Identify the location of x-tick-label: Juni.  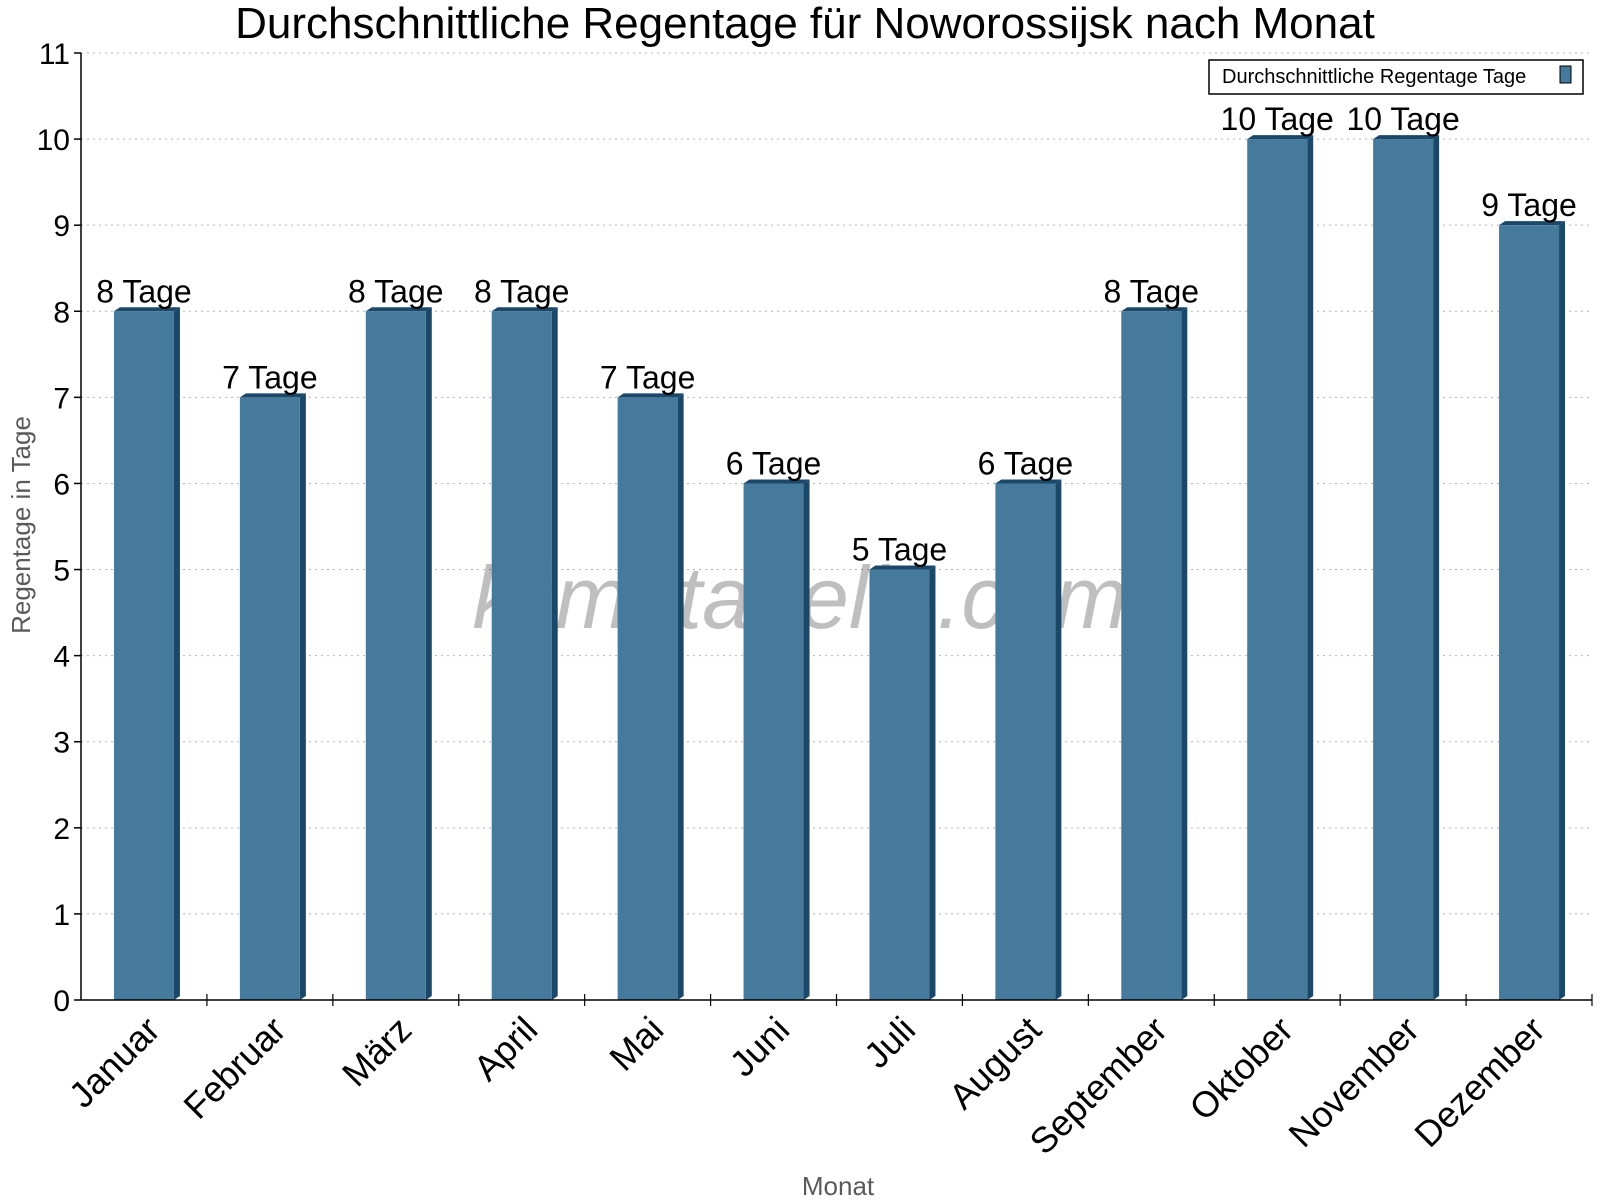
(760, 1047).